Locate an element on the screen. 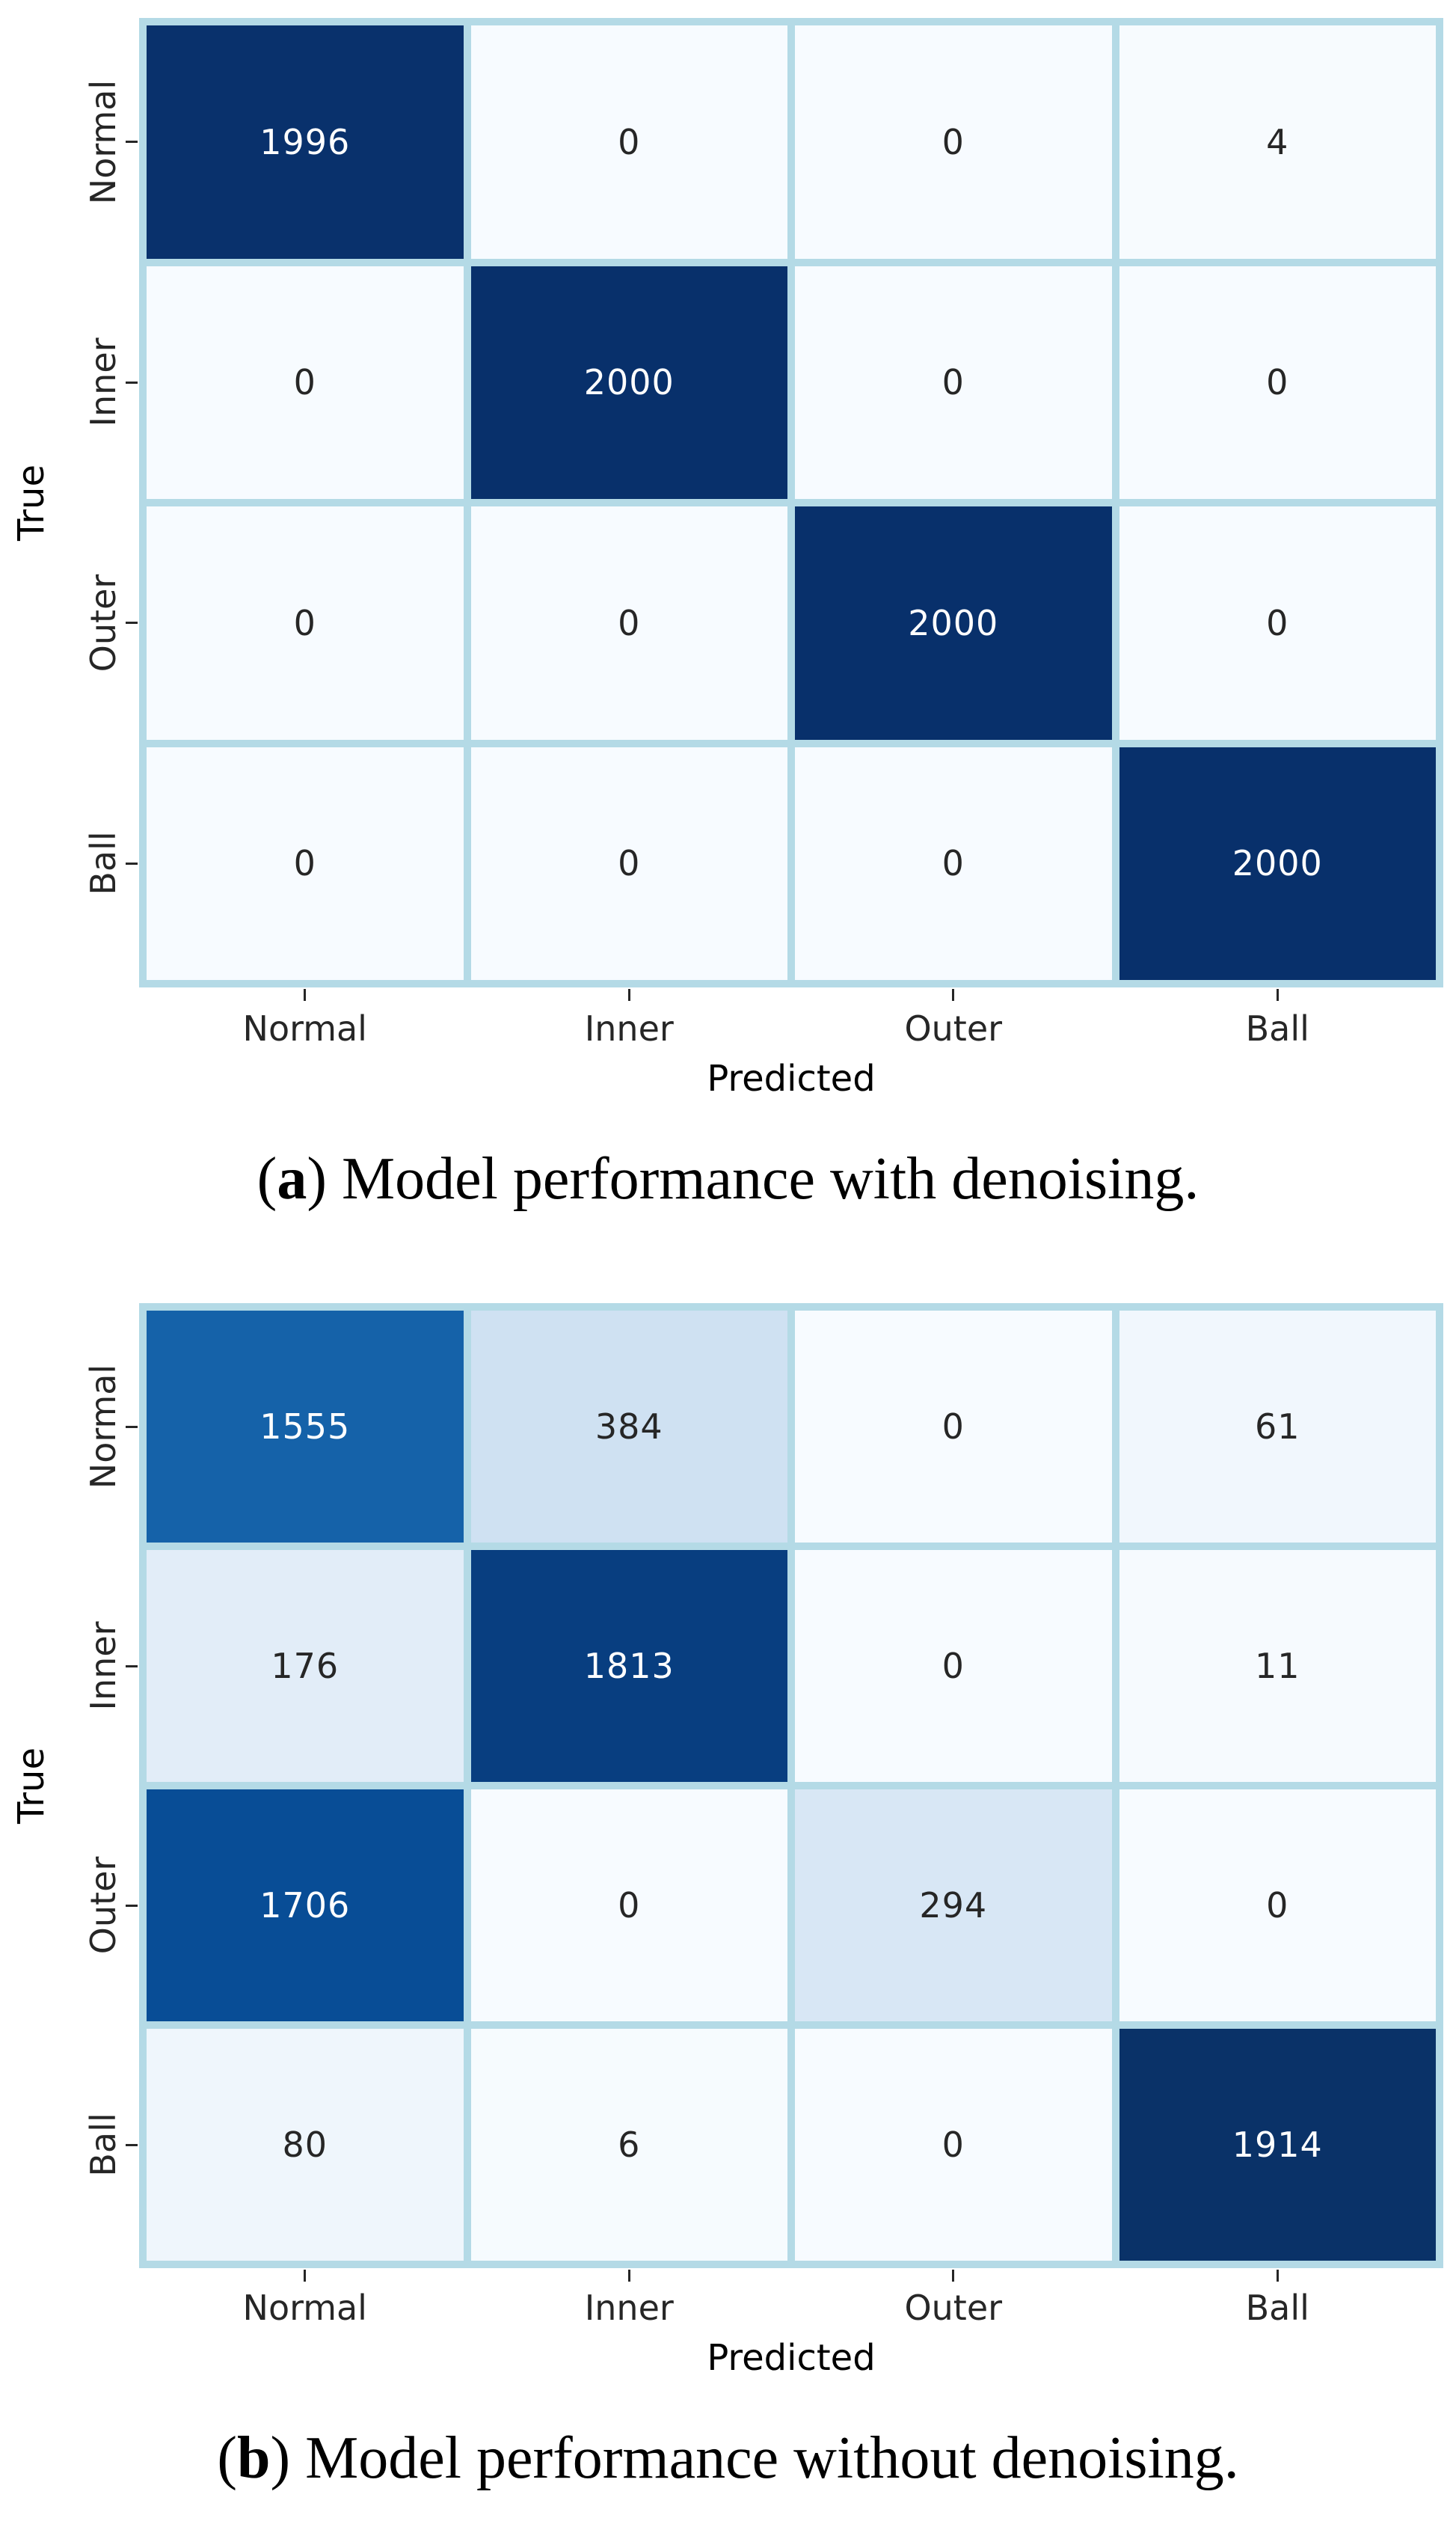 Image resolution: width=1456 pixels, height=2524 pixels. subfigure-a-caption: (a) Model performance with denoising. is located at coordinates (728, 1179).